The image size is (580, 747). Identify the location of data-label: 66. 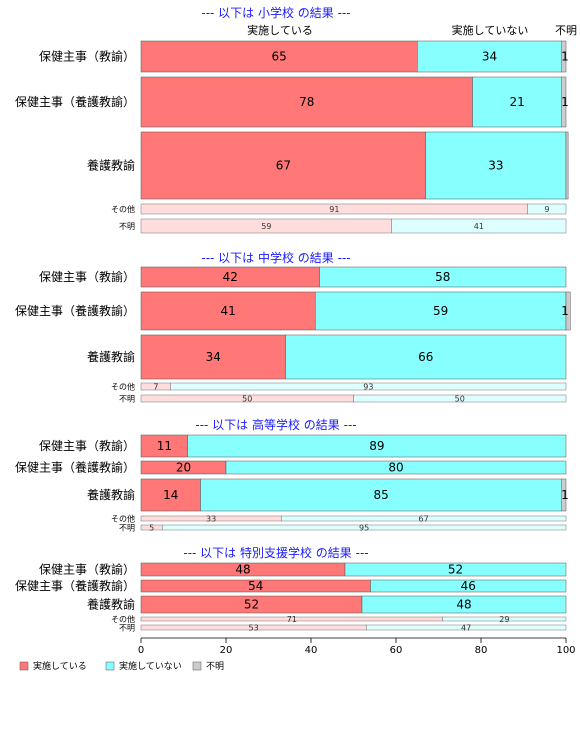
(425, 357).